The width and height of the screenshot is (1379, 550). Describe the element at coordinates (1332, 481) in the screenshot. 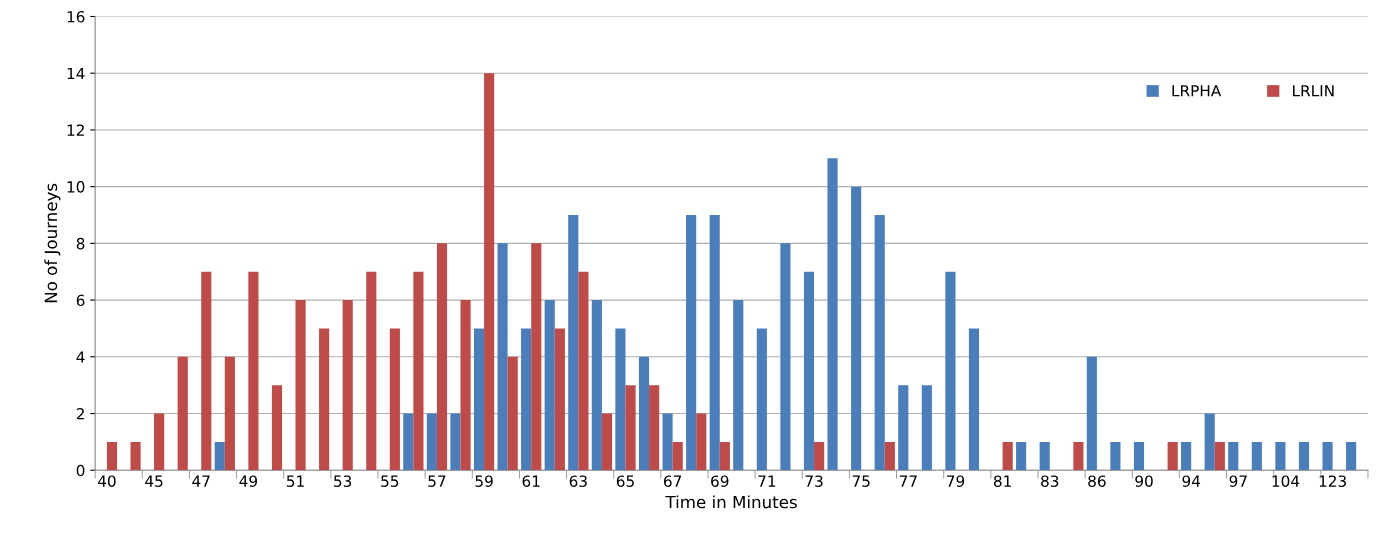

I see `x-tick-label: 123` at that location.